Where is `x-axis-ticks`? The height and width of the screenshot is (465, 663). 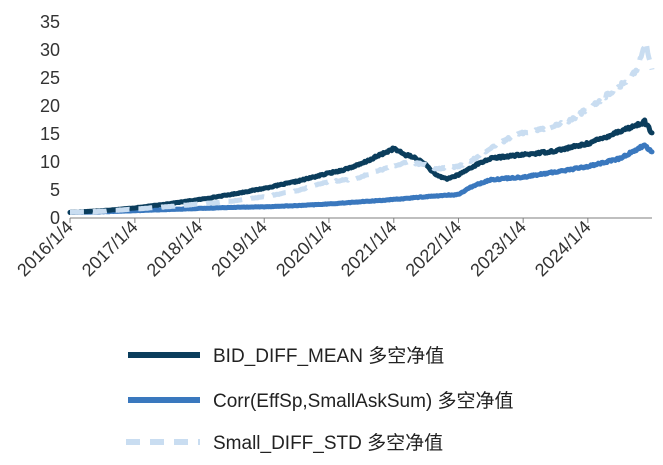
x-axis-ticks is located at coordinates (329, 220).